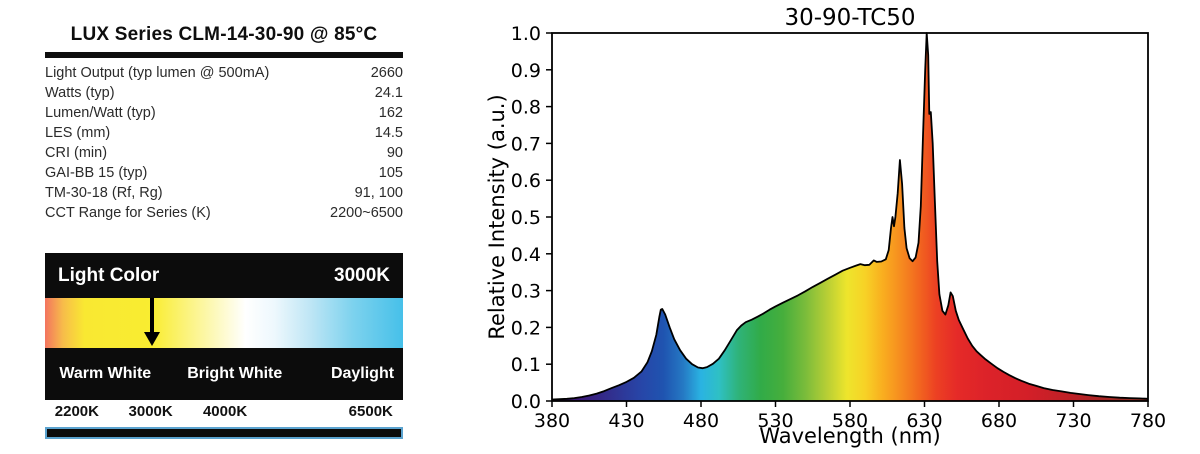 This screenshot has width=1200, height=454. Describe the element at coordinates (526, 218) in the screenshot. I see `y-tick-label: 0.5` at that location.